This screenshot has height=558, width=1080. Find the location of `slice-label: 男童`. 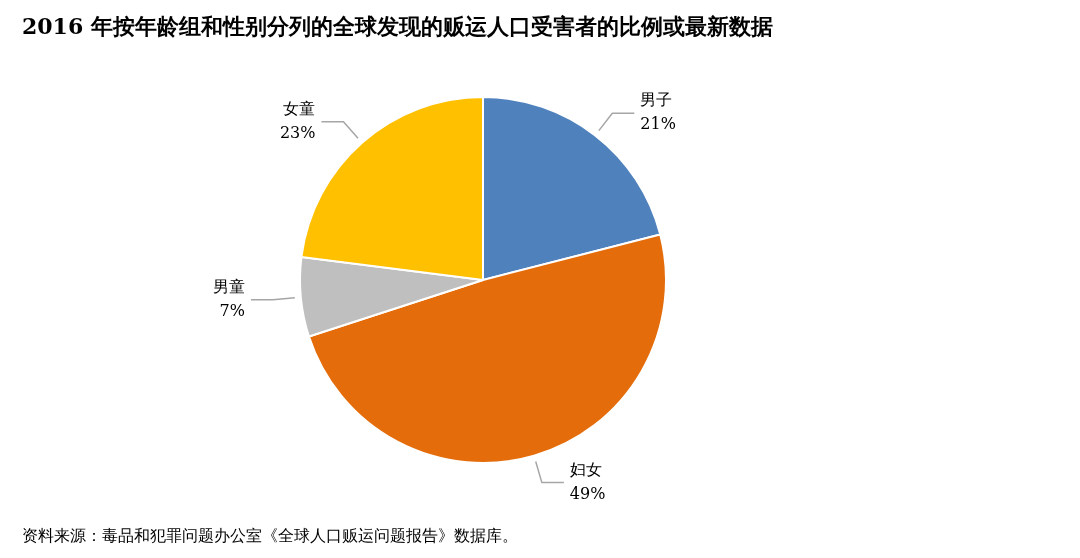

slice-label: 男童 is located at coordinates (228, 287).